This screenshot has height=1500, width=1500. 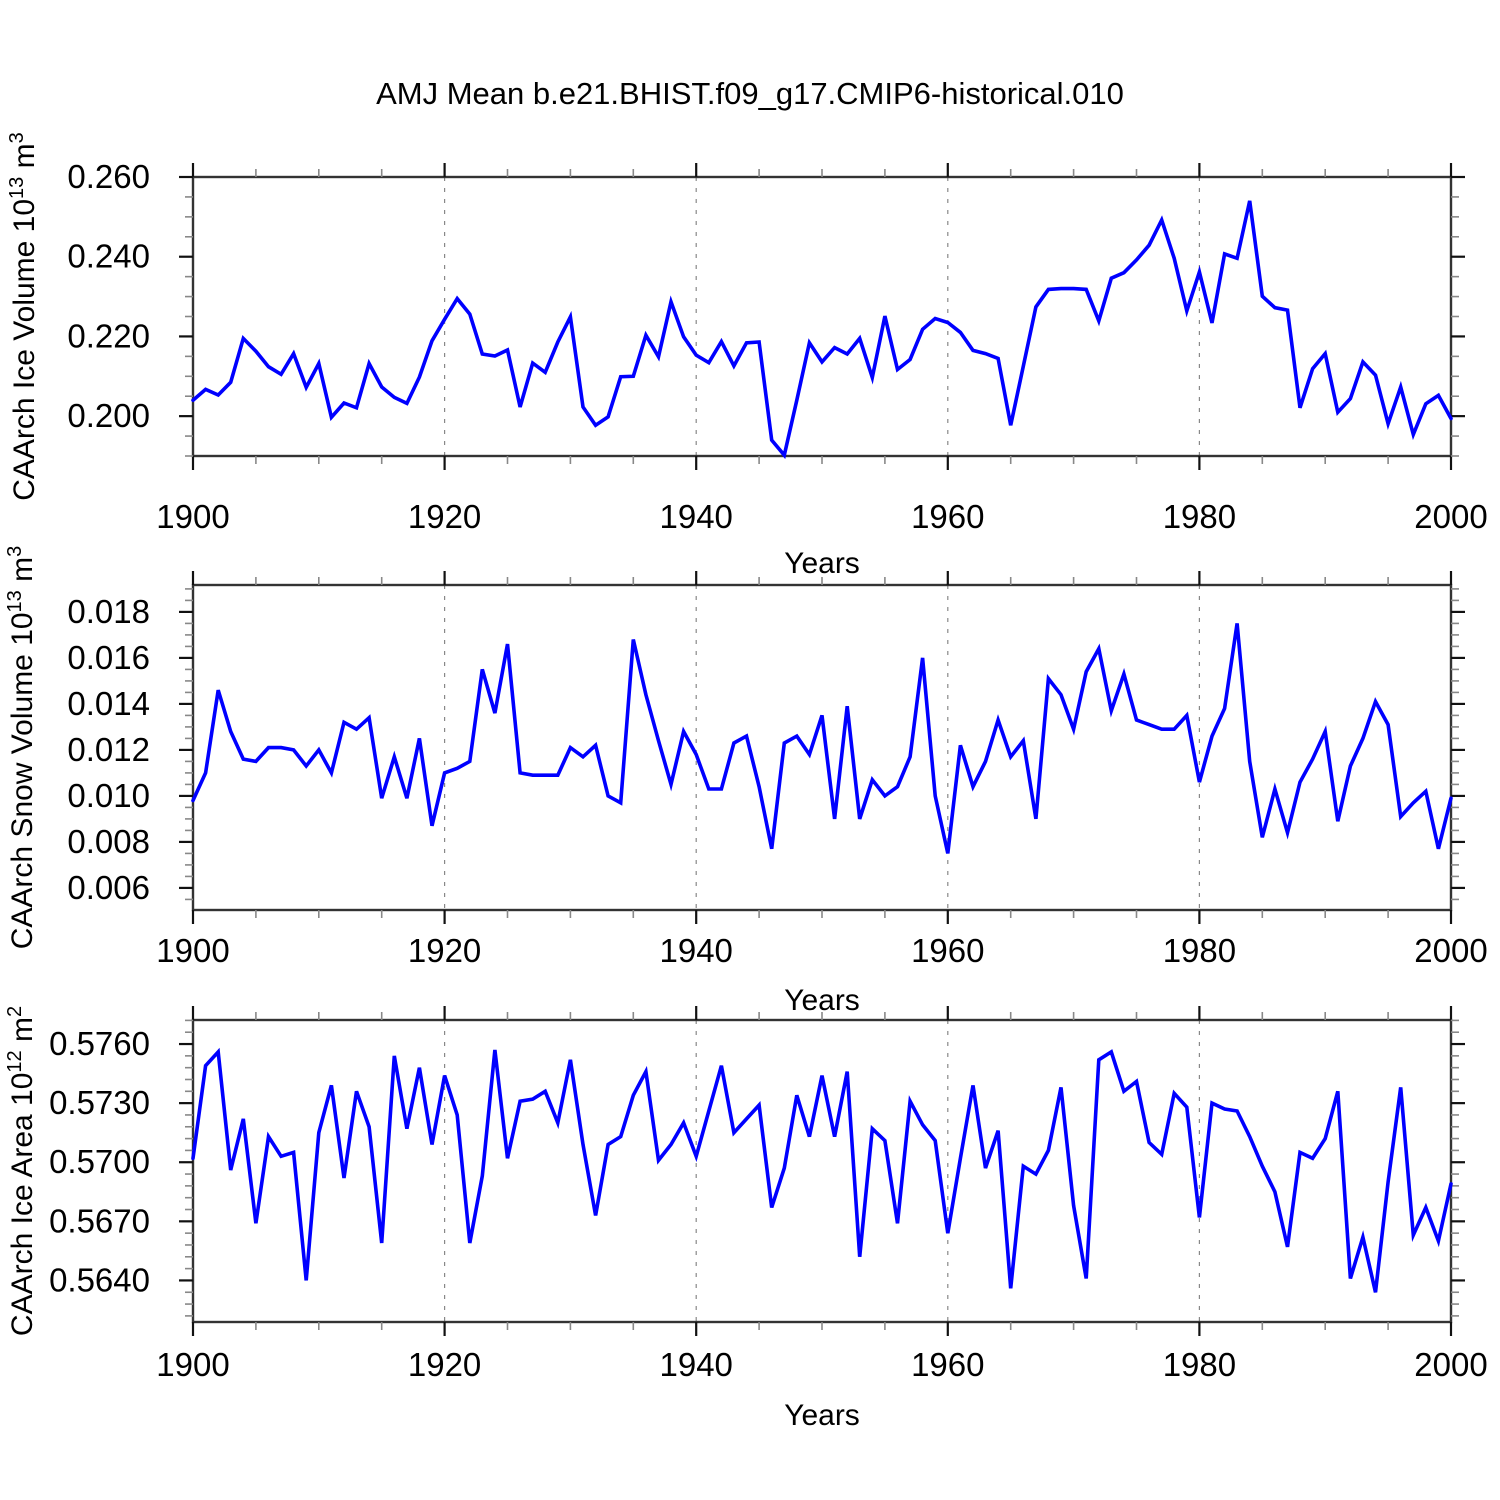 I want to click on y-tick-label: 0.012, so click(x=108, y=749).